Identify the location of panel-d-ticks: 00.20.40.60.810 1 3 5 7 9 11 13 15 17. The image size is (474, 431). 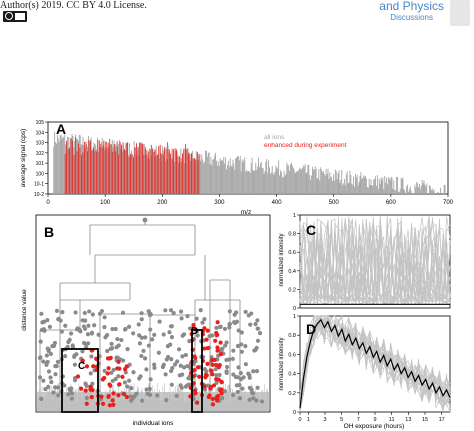
(366, 368).